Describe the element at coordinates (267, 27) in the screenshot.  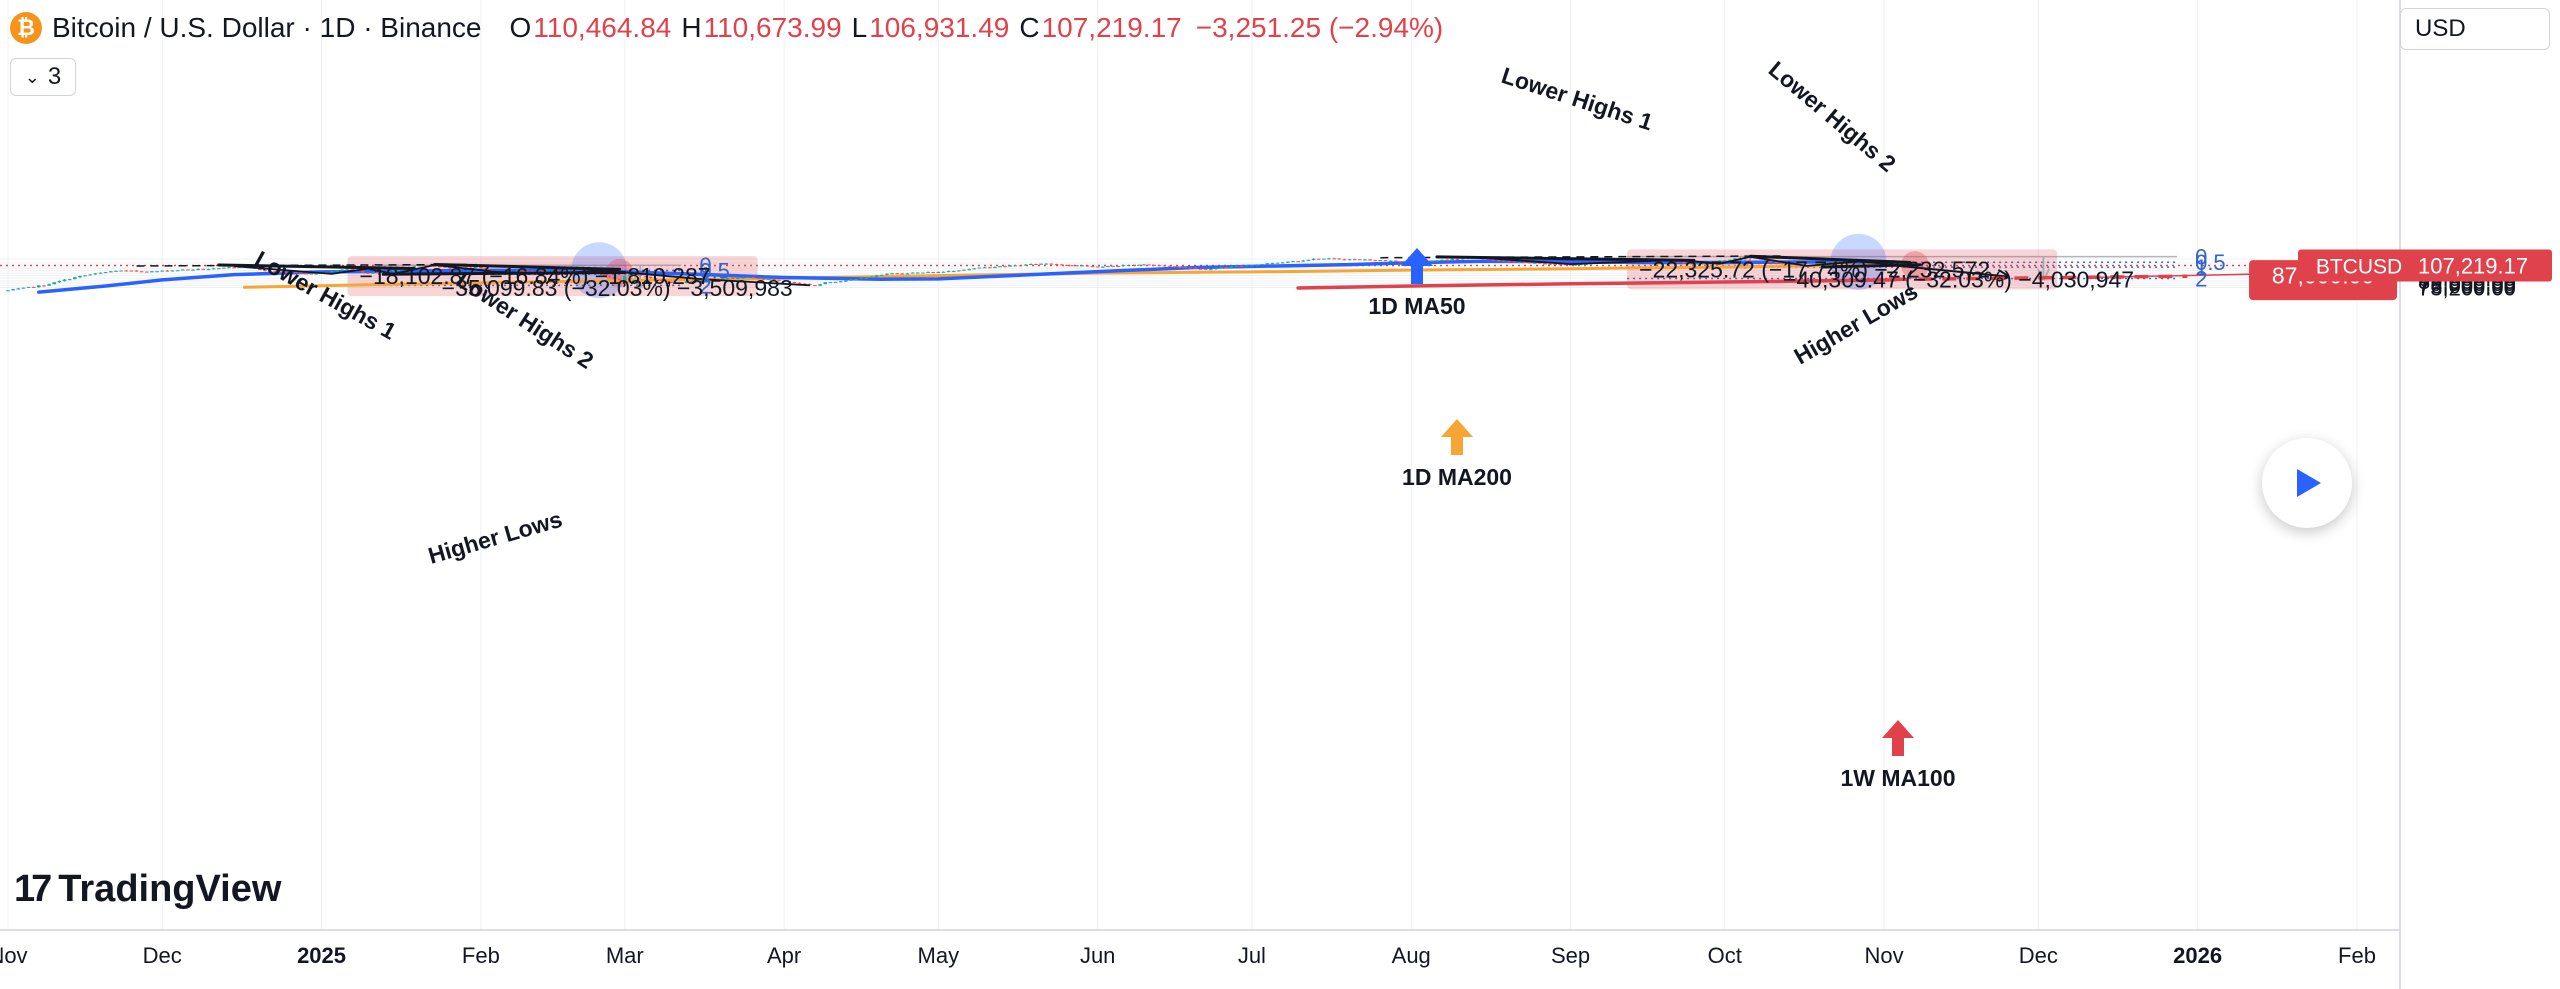
I see `symbol-title: Bitcoin / U.S. Dollar · 1D · Binance` at that location.